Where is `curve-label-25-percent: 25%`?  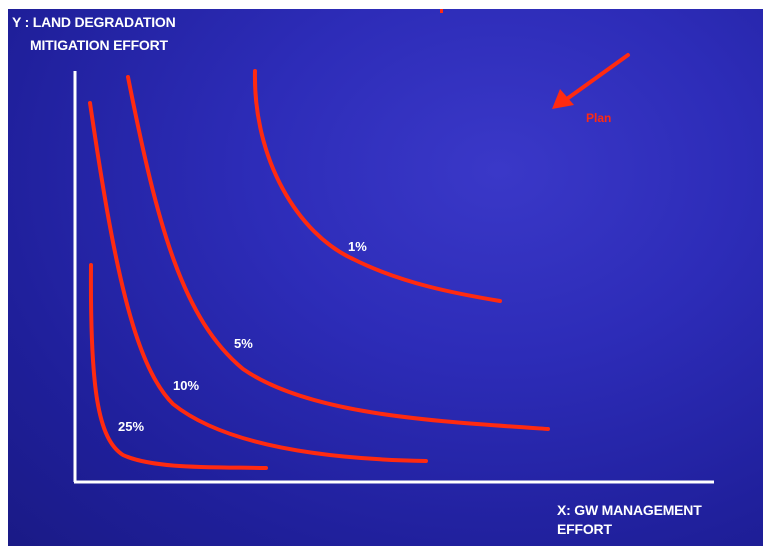
curve-label-25-percent: 25% is located at coordinates (131, 426).